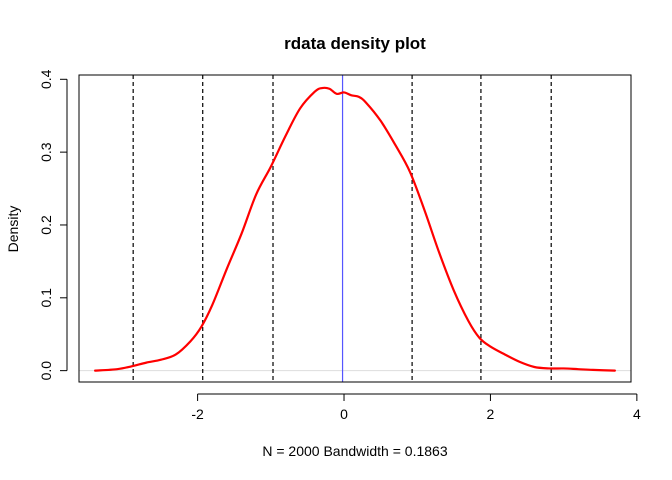 This screenshot has width=672, height=480. Describe the element at coordinates (46, 152) in the screenshot. I see `y-tick-label: 0.3` at that location.